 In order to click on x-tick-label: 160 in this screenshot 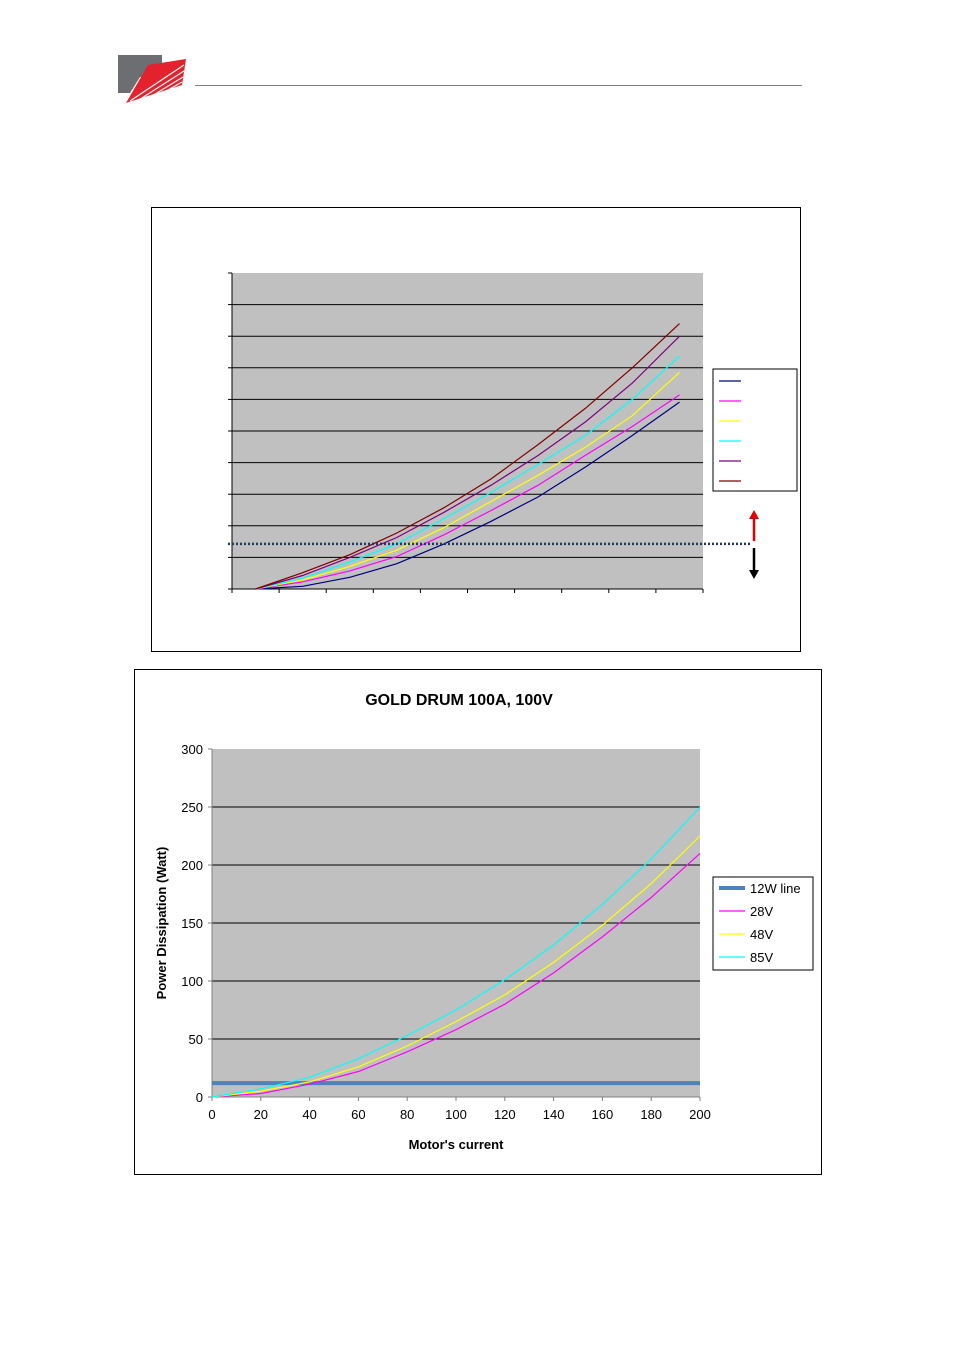, I will do `click(603, 1114)`.